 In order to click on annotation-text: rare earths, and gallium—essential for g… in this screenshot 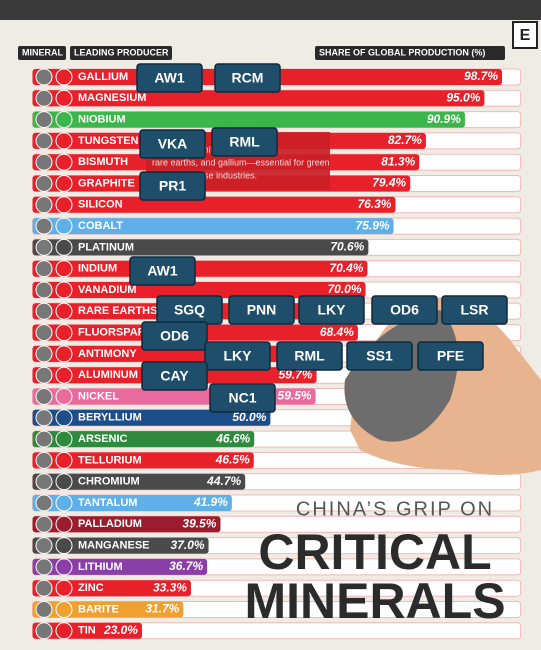, I will do `click(241, 162)`.